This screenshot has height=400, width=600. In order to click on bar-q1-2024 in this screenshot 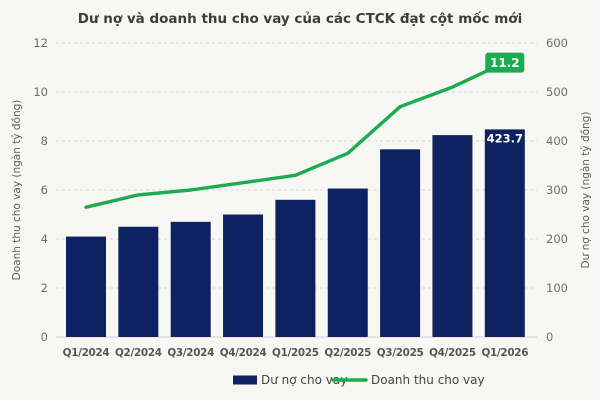, I will do `click(86, 286)`.